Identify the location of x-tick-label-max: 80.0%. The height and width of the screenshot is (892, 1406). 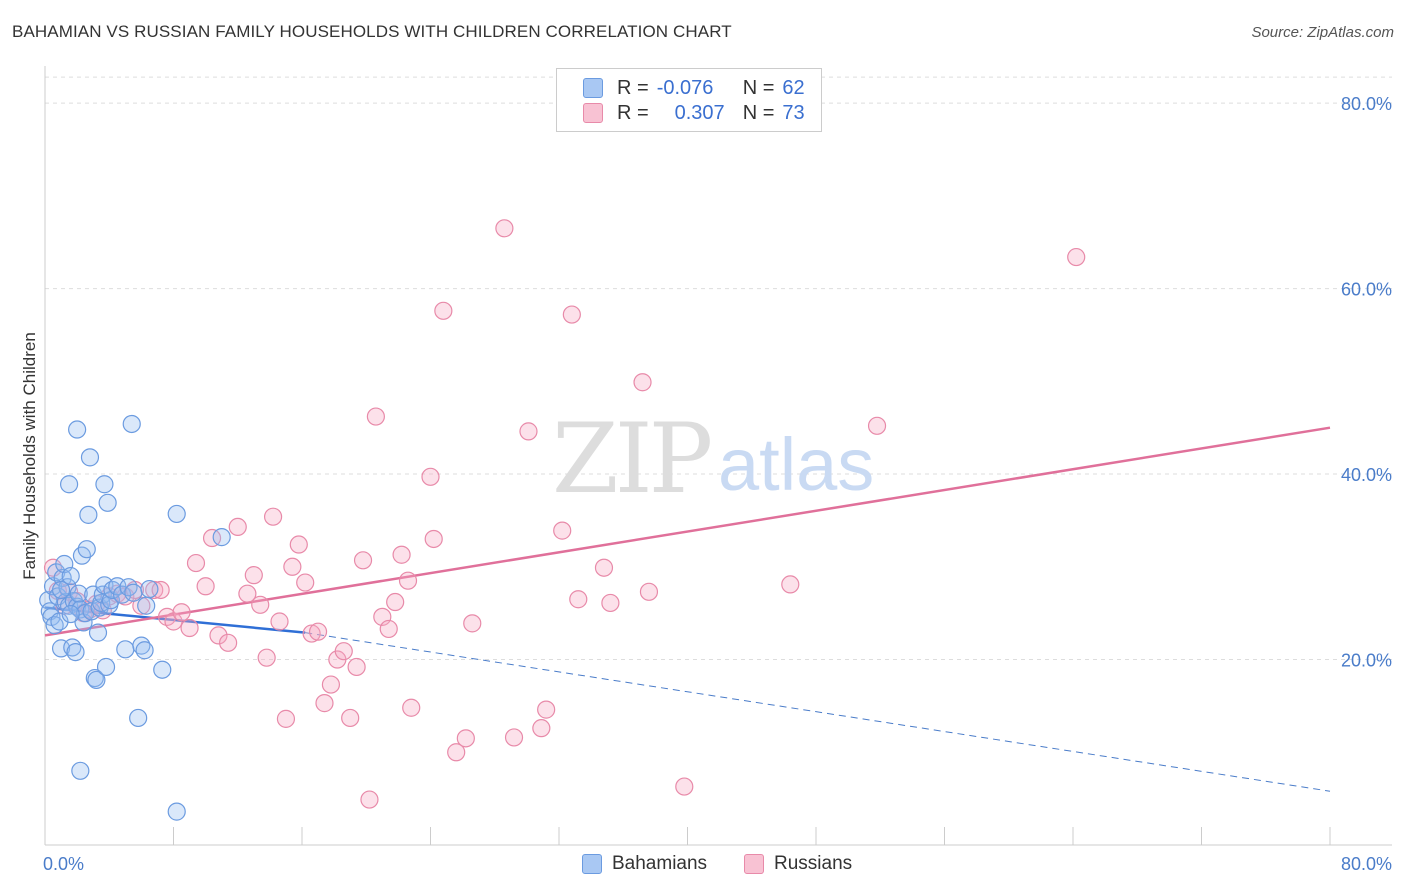
(1366, 864).